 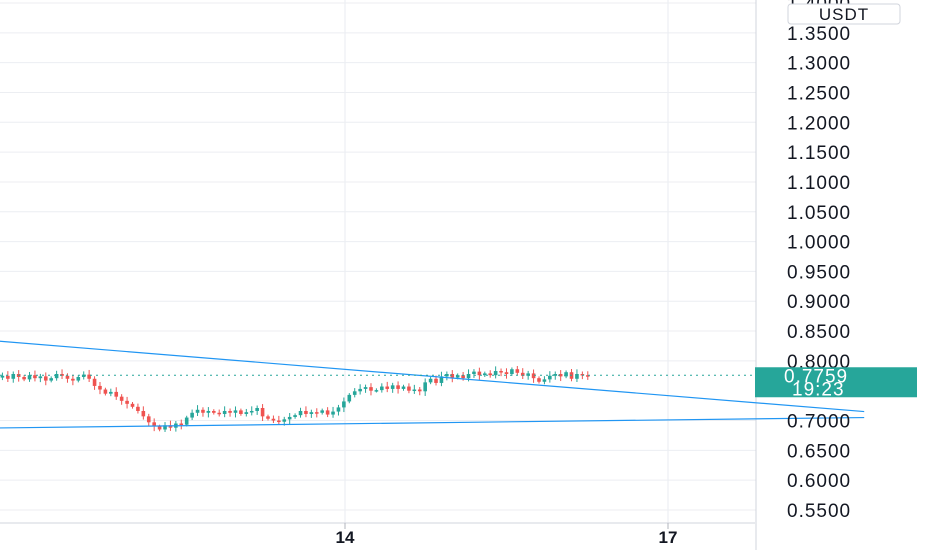 I want to click on currency-badge: USDT, so click(x=844, y=14).